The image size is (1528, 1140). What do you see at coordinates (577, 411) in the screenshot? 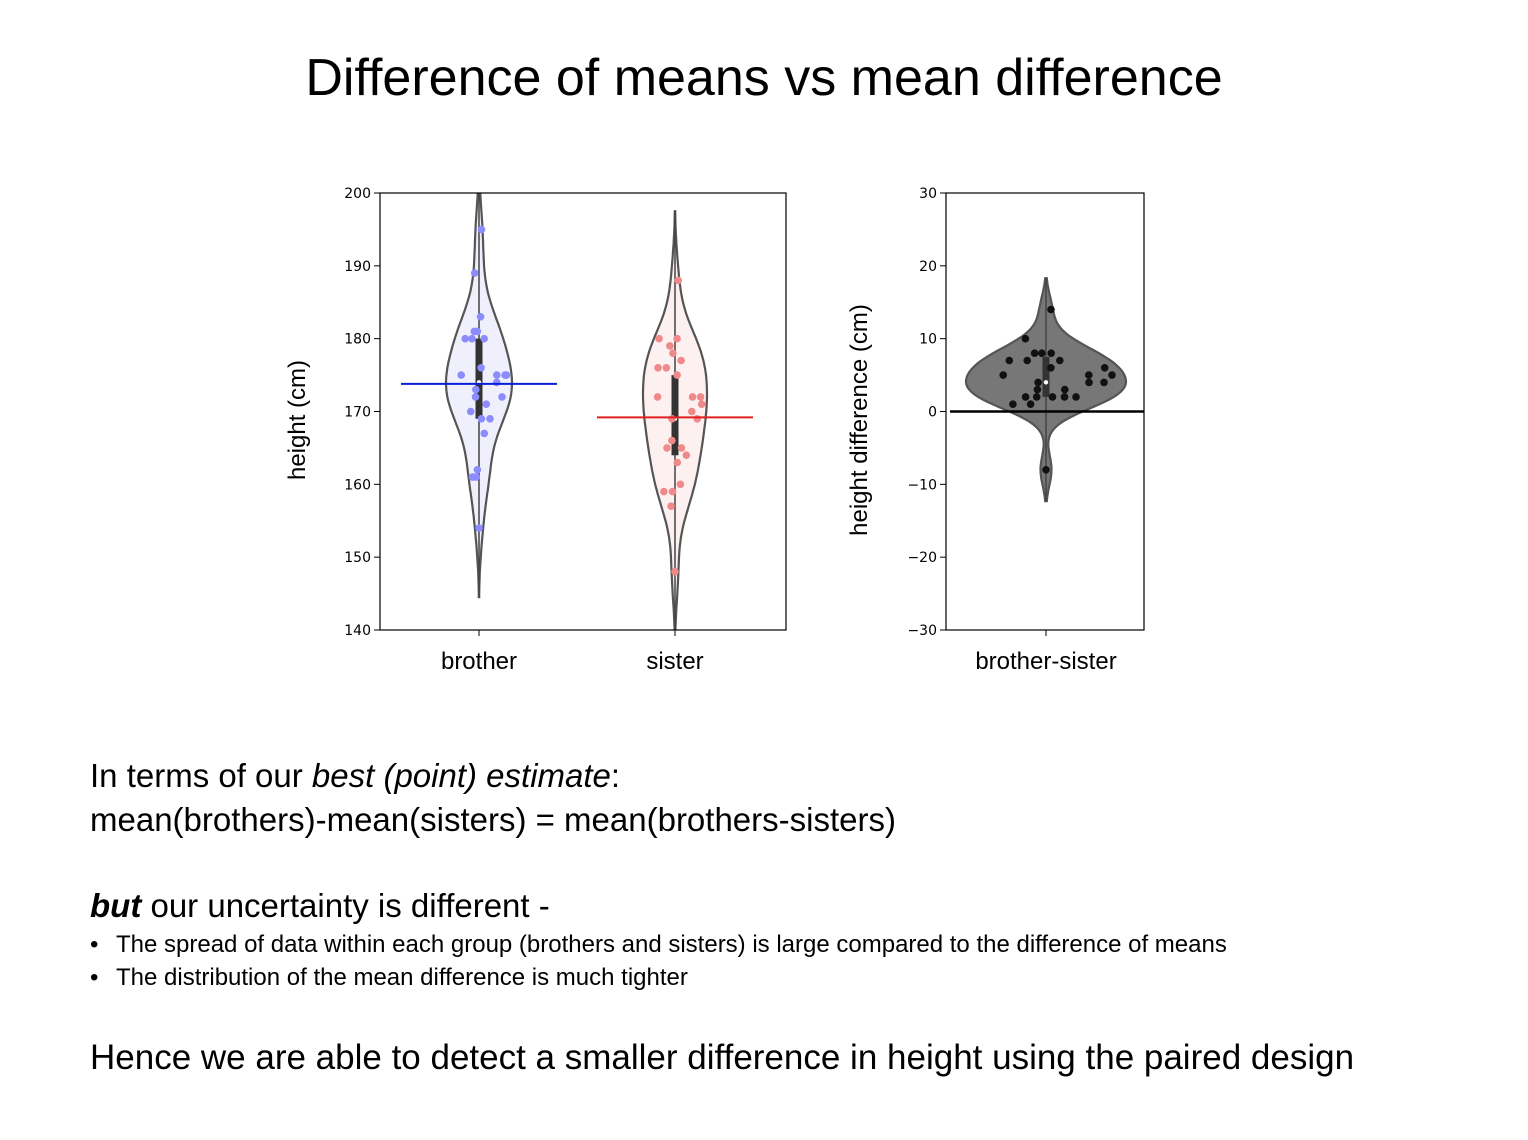
I see `plot-area` at bounding box center [577, 411].